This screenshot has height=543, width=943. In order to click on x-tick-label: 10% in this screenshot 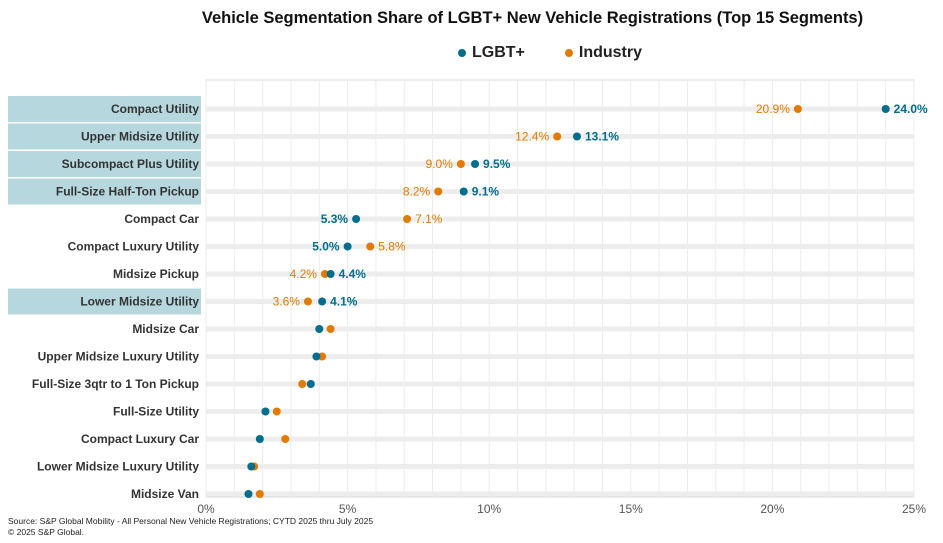, I will do `click(489, 509)`.